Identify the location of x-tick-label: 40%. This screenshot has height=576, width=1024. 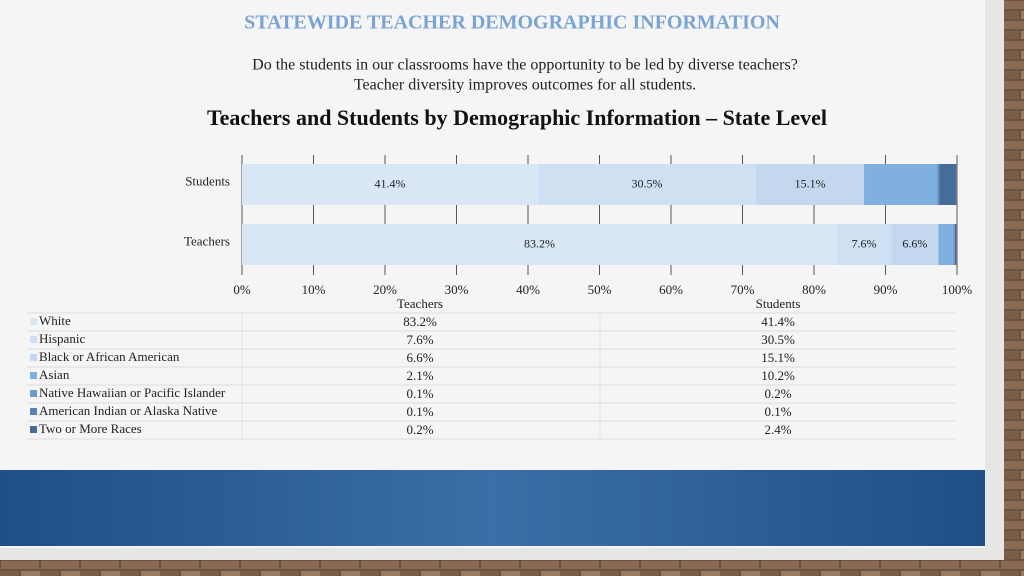
(528, 289).